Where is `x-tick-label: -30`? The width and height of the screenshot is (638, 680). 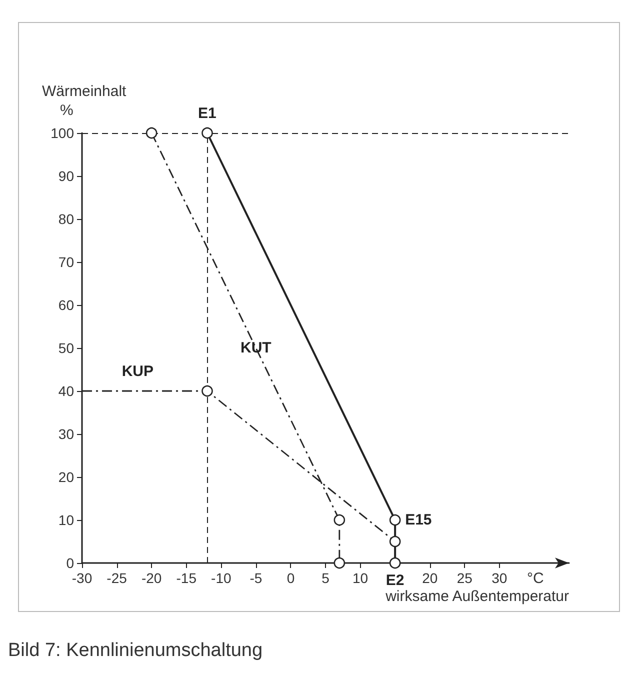 x-tick-label: -30 is located at coordinates (82, 578).